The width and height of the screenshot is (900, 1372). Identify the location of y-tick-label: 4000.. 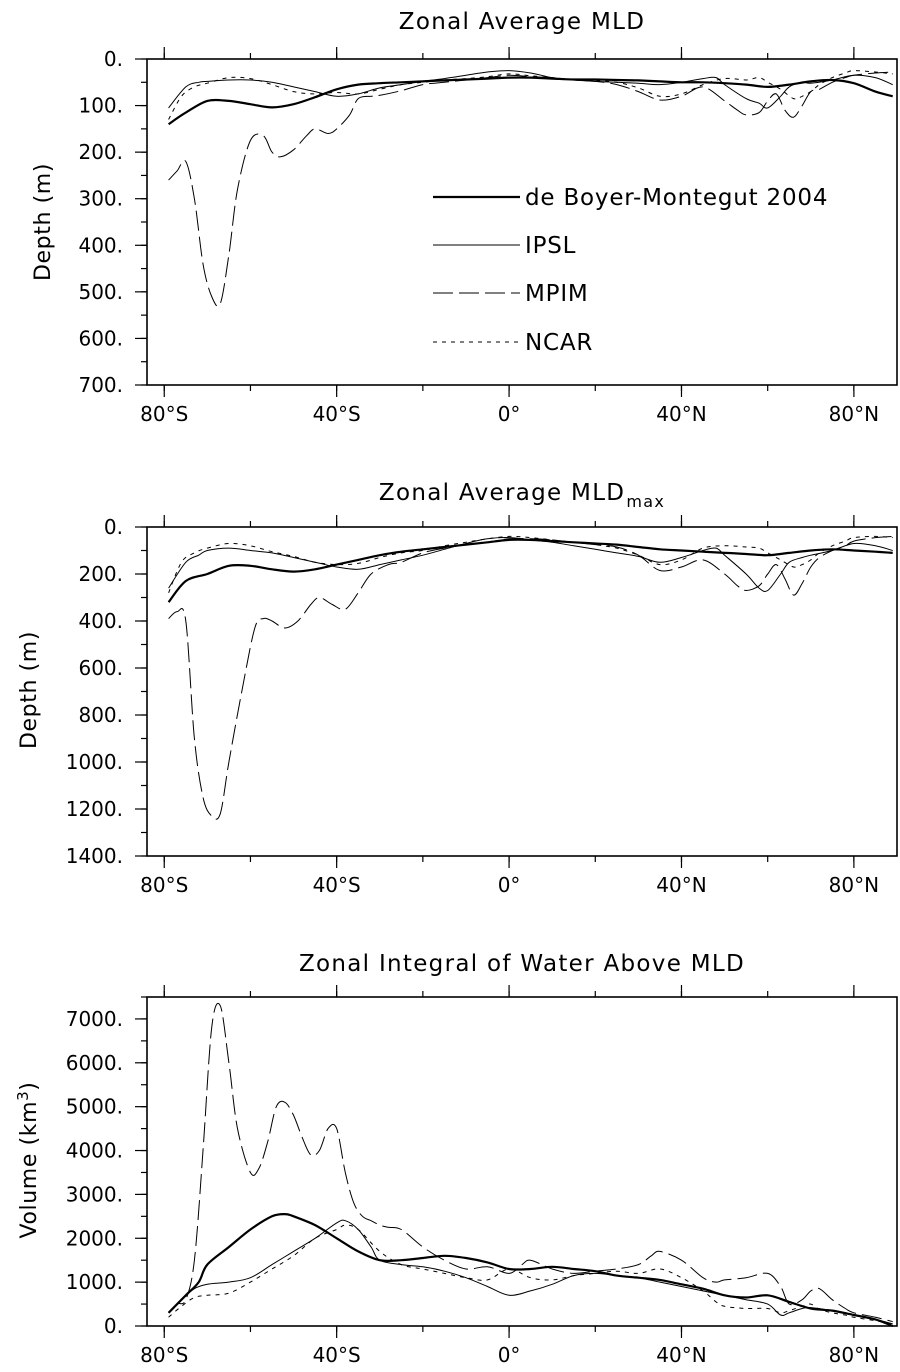
(94, 1151).